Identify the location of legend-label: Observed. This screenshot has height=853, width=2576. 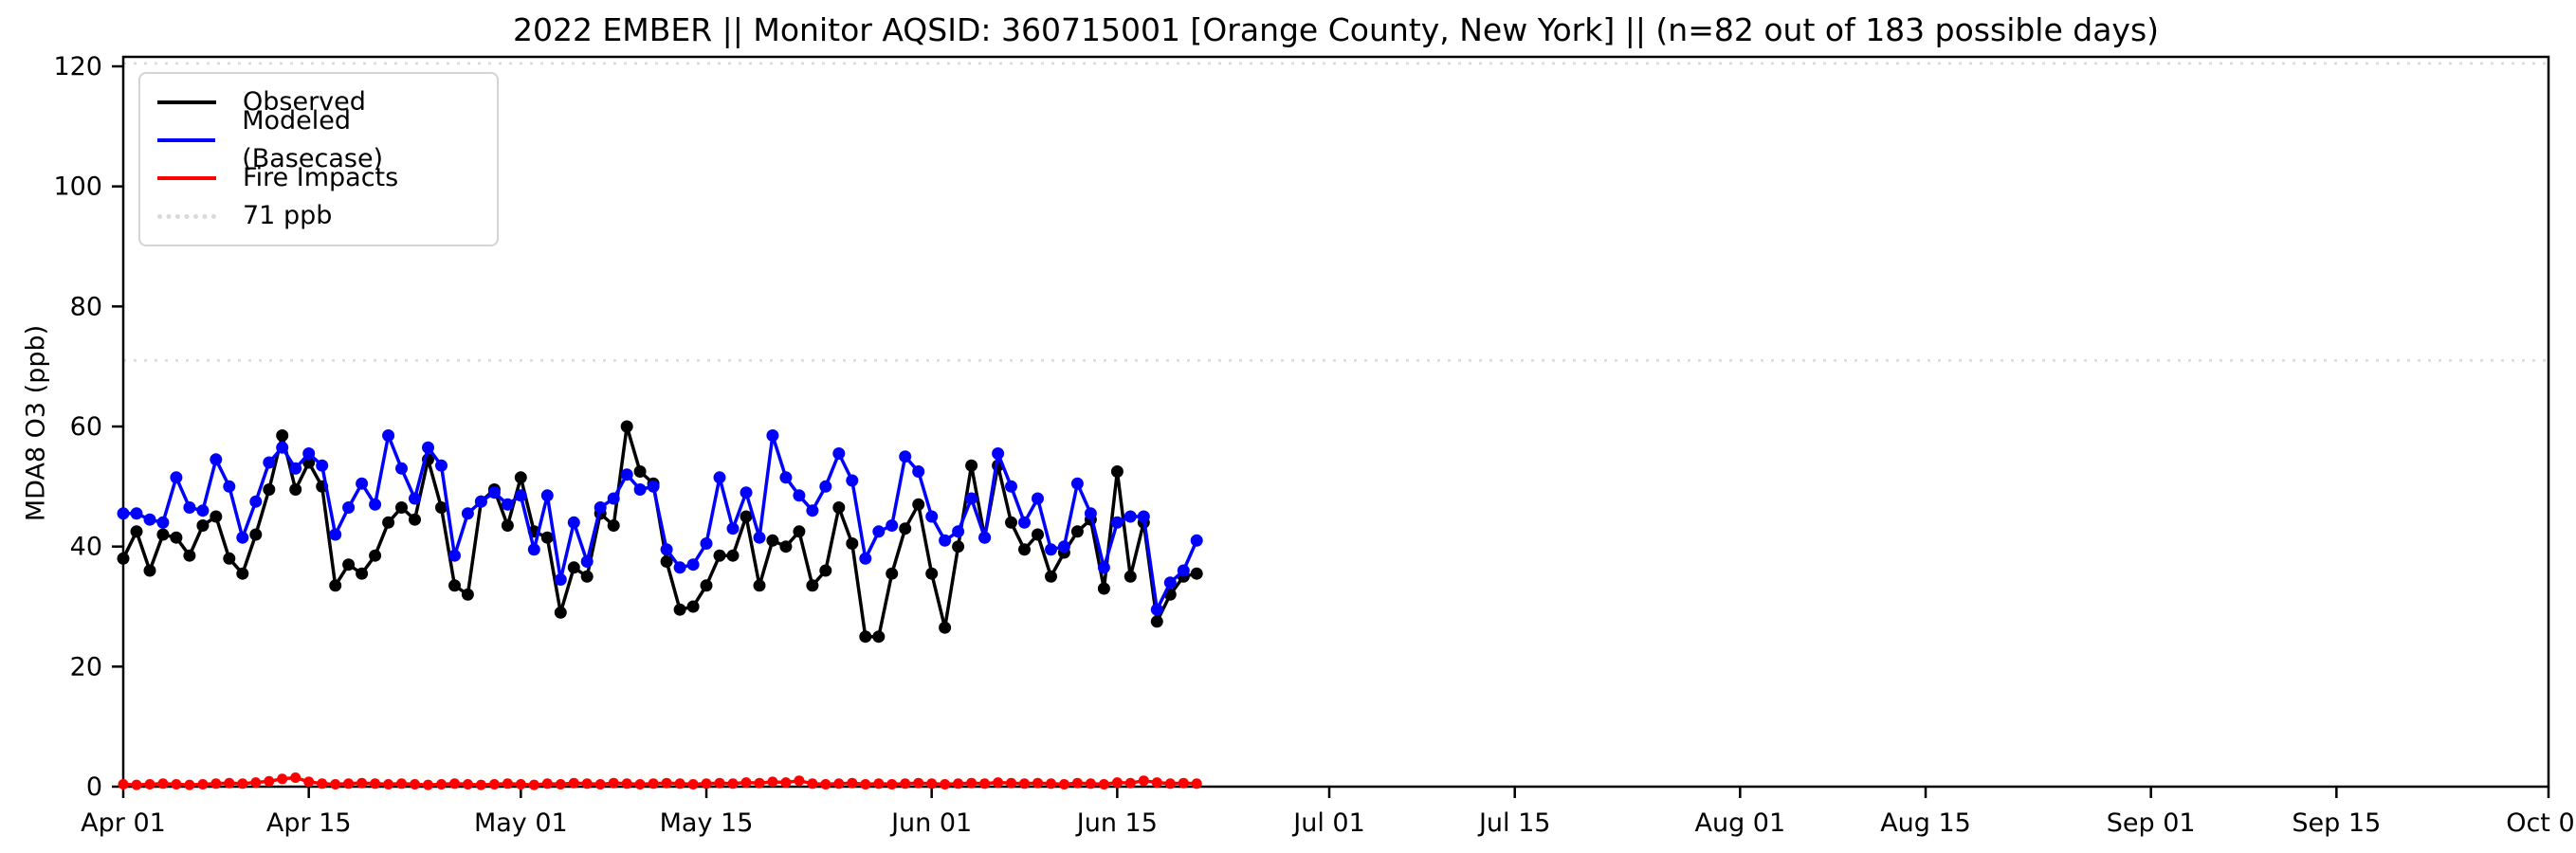
(304, 102).